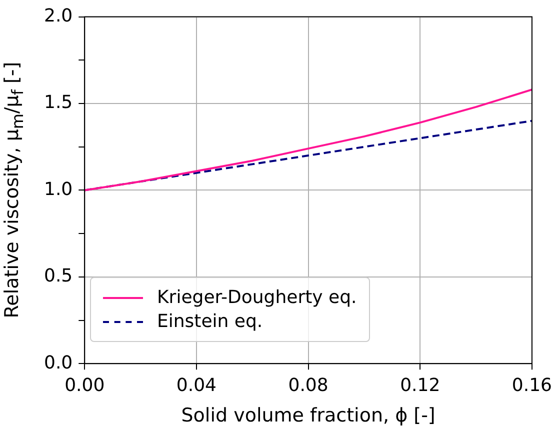 The width and height of the screenshot is (558, 434). What do you see at coordinates (257, 297) in the screenshot?
I see `legend-label: Krieger-Dougherty eq.` at bounding box center [257, 297].